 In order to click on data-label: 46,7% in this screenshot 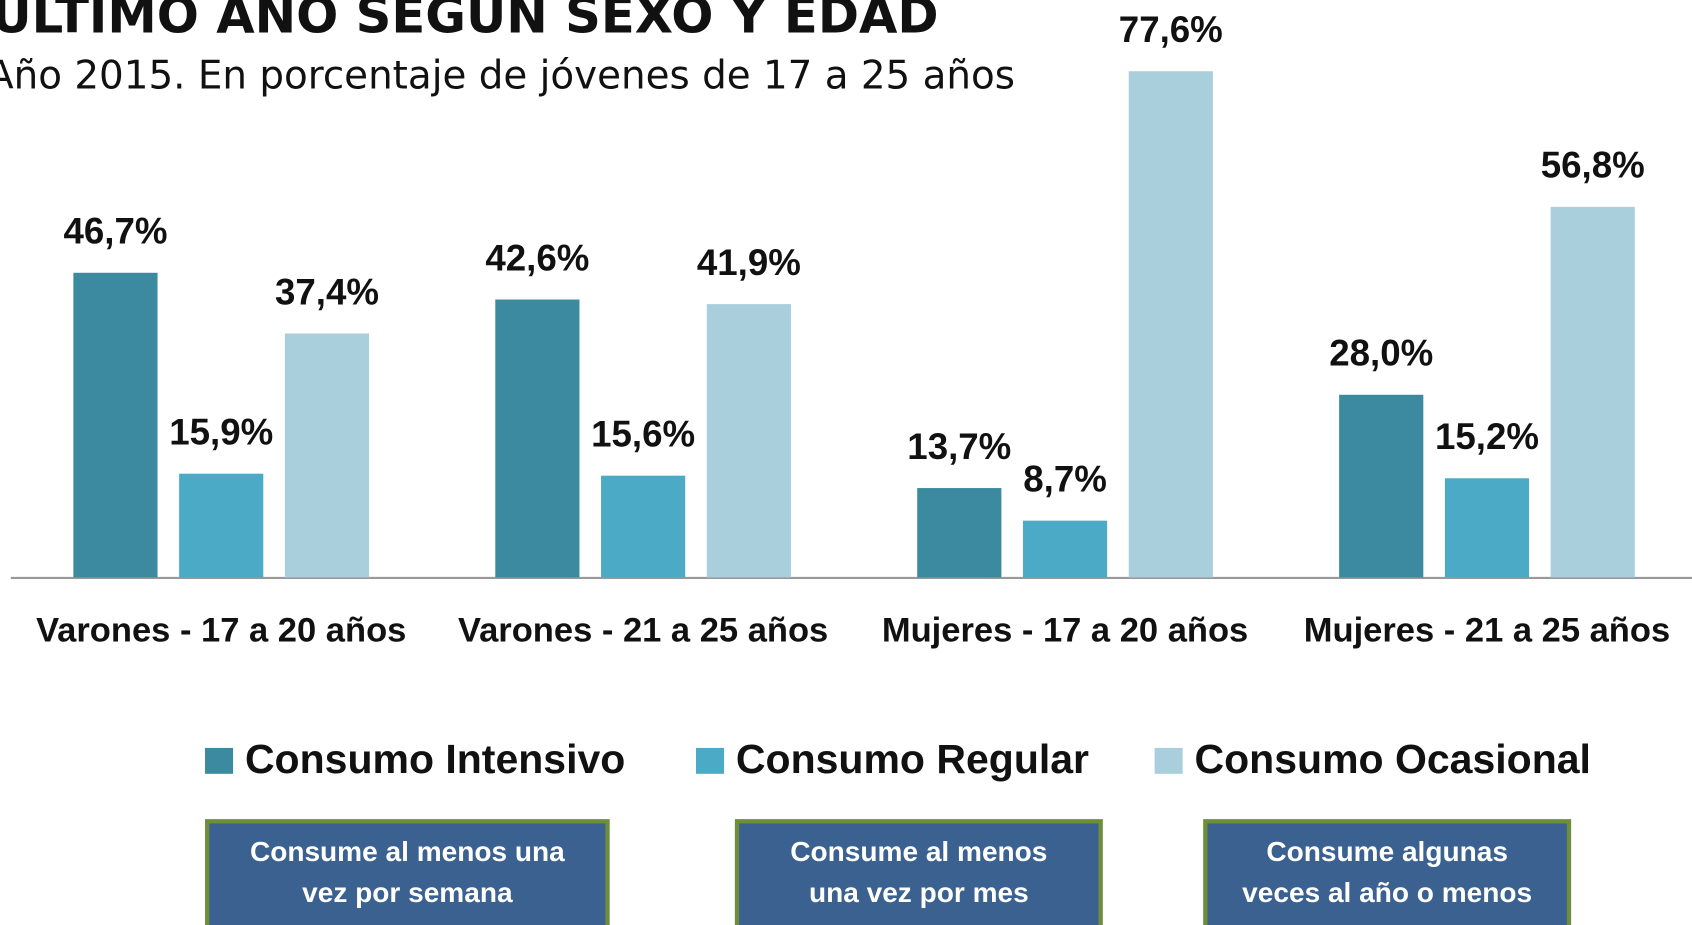, I will do `click(115, 231)`.